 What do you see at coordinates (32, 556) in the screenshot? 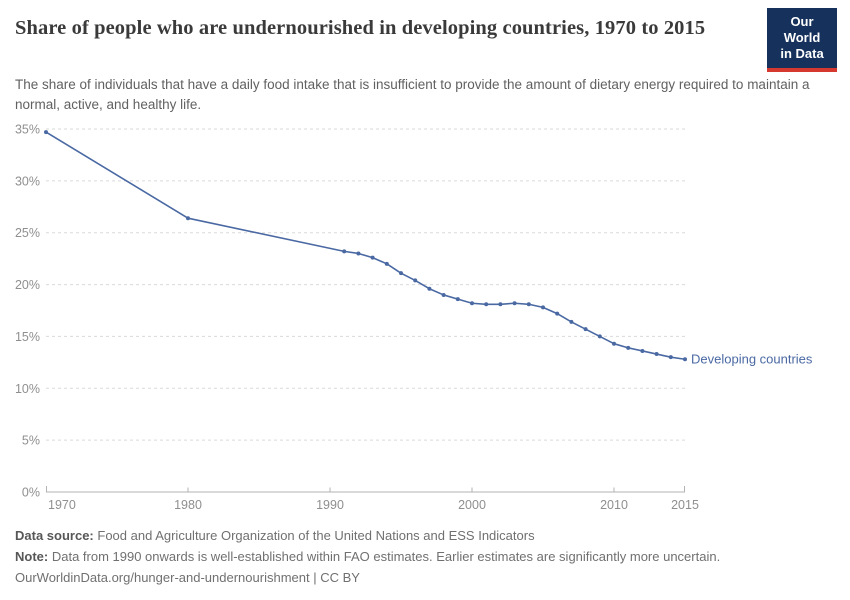
I see `note-label: Note:` at bounding box center [32, 556].